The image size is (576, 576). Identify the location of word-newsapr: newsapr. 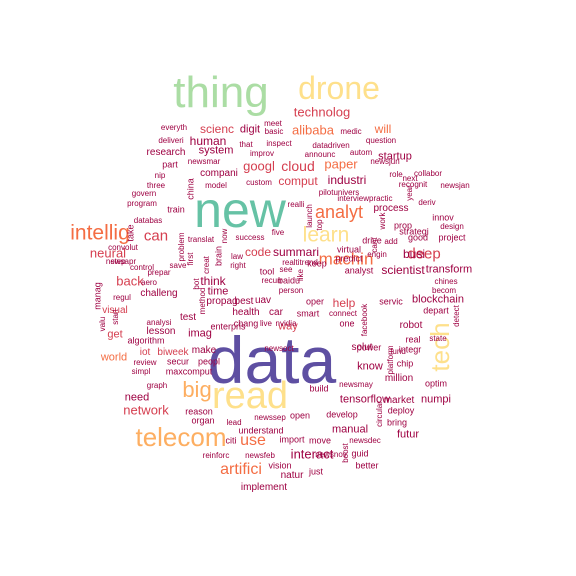
(121, 261).